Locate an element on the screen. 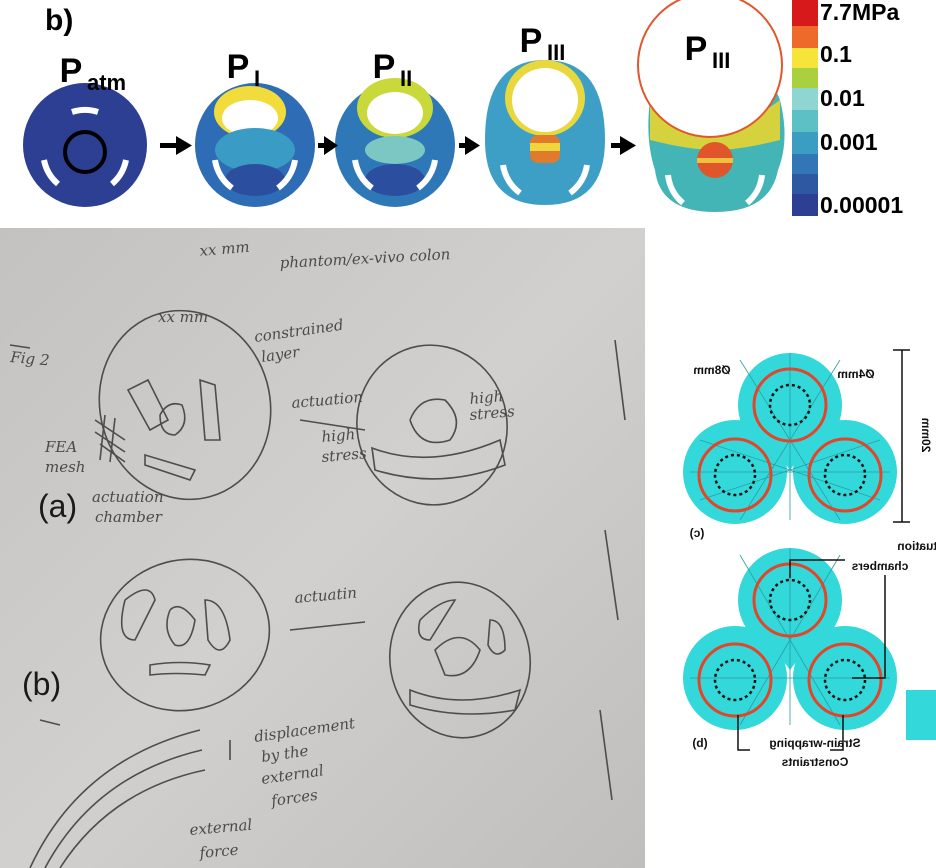  colorbar-label: 0.001 is located at coordinates (849, 142).